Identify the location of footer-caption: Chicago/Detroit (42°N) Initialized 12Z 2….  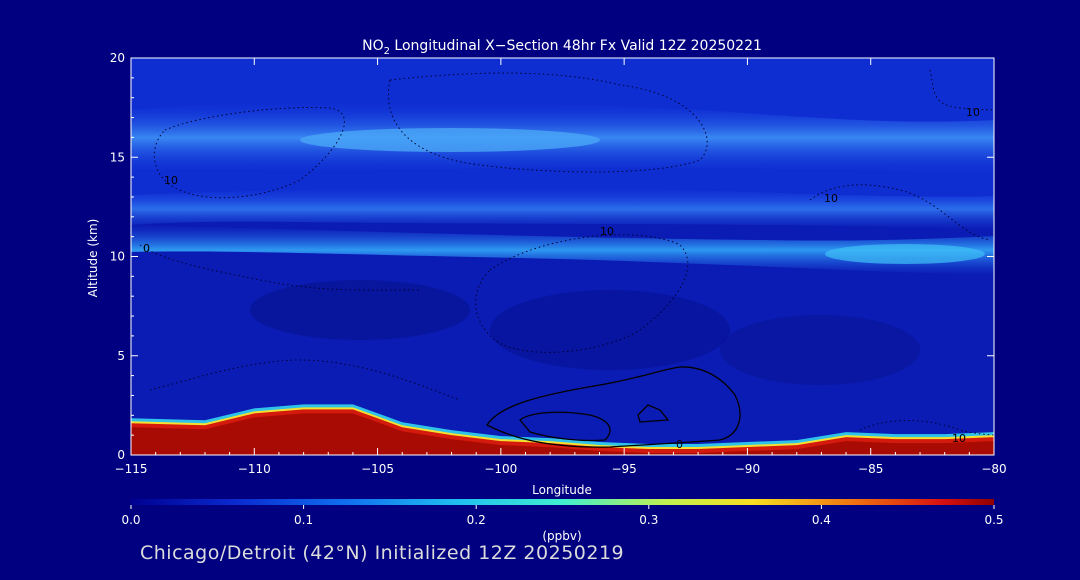
(382, 553).